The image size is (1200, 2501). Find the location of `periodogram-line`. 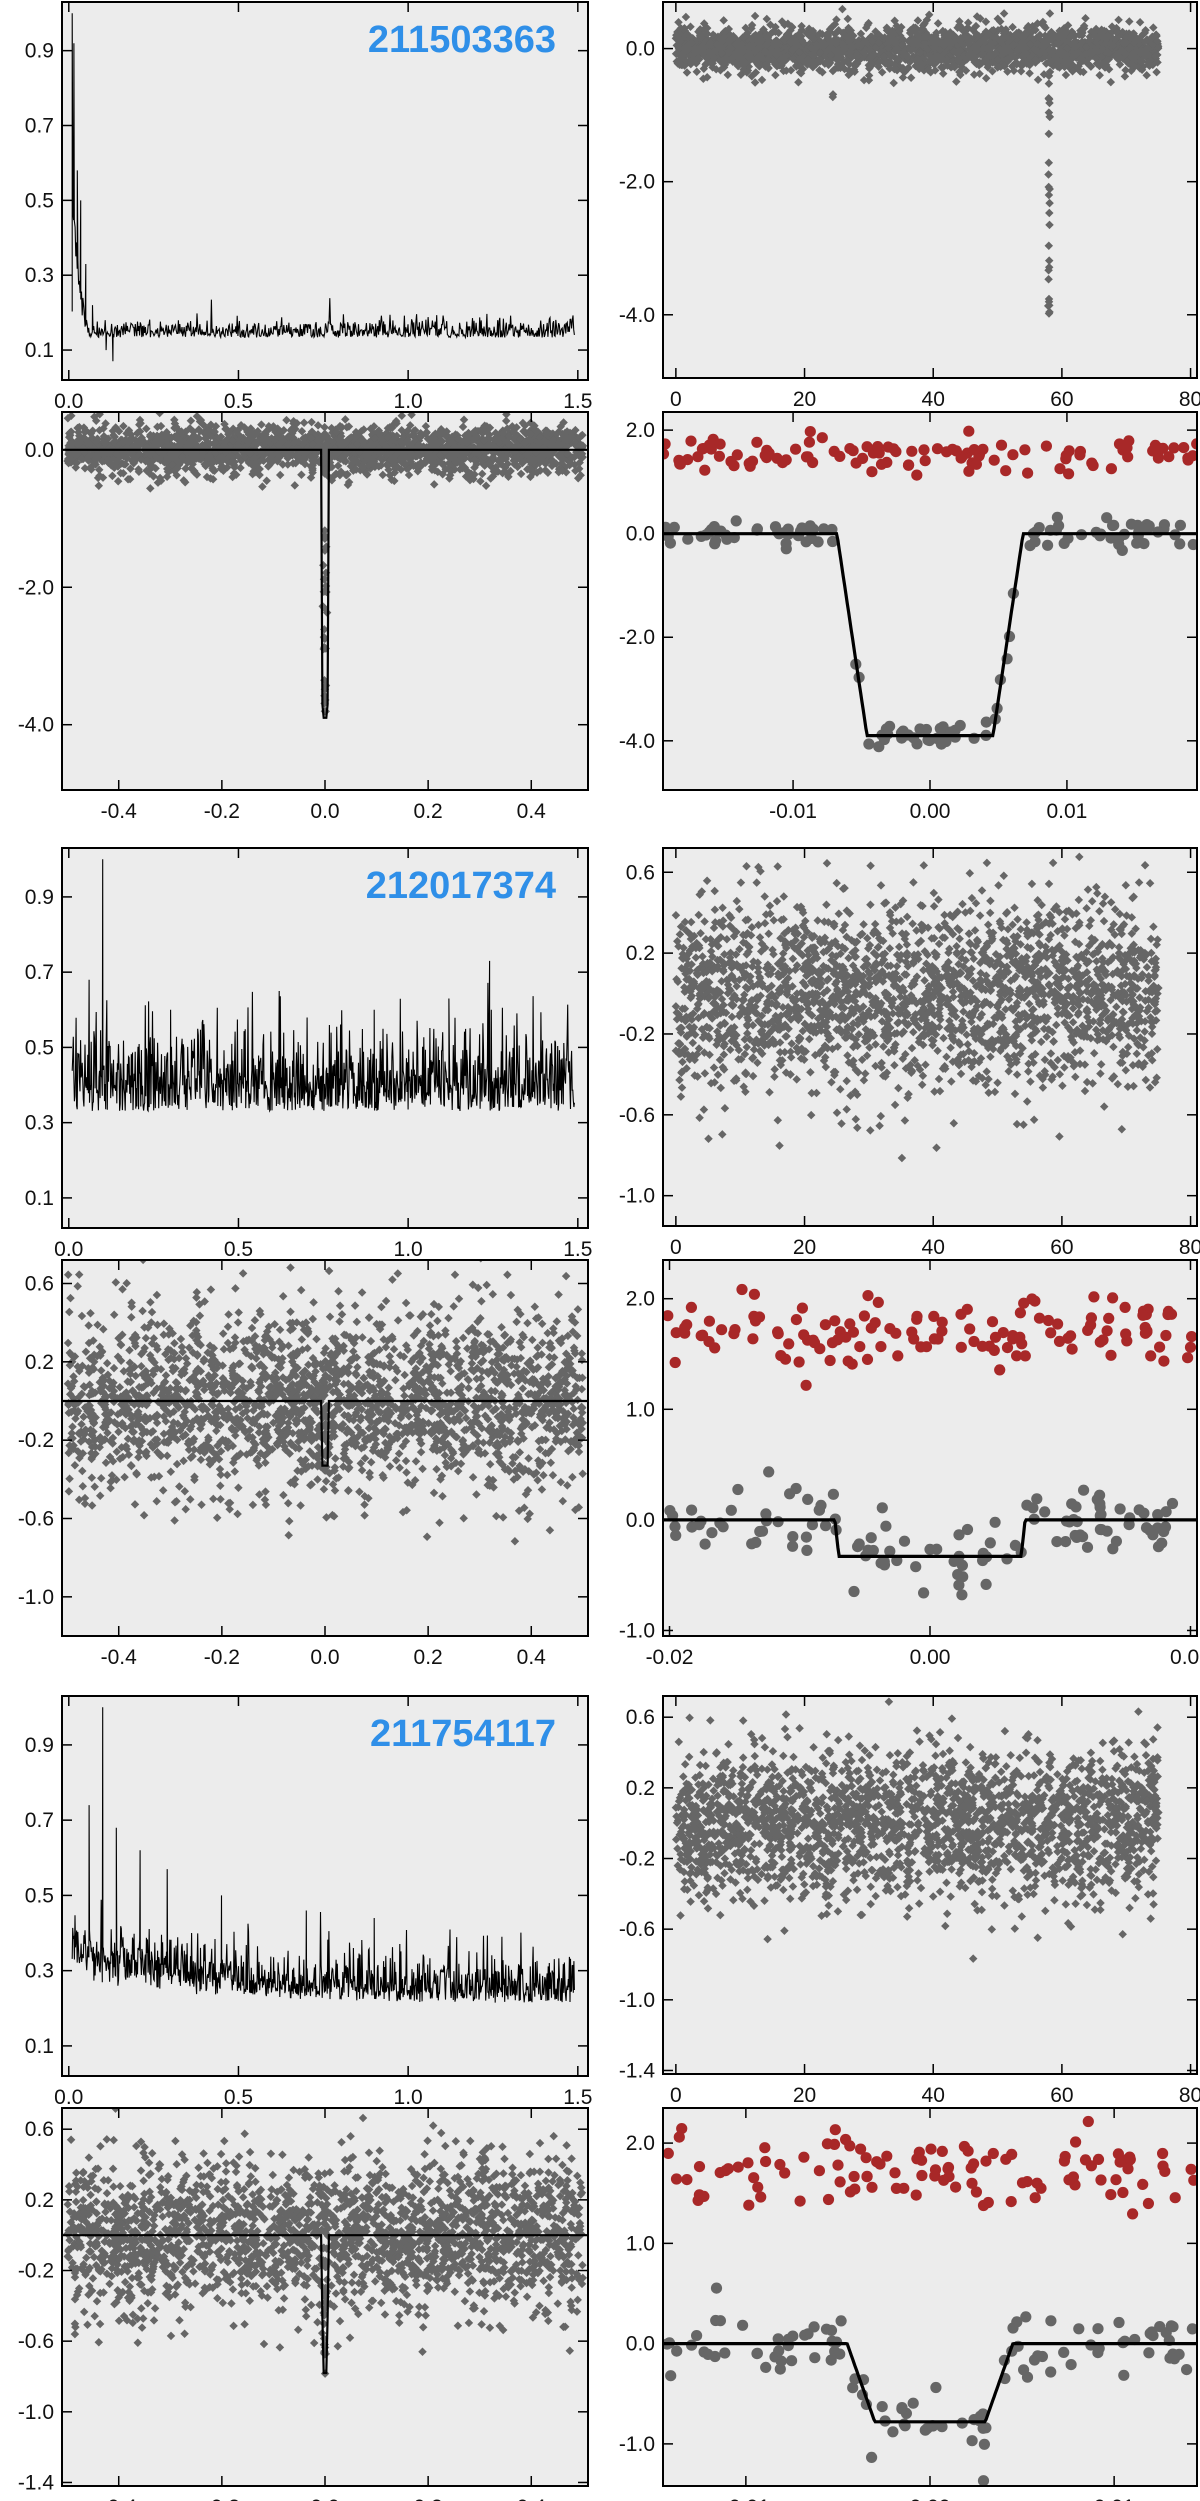

periodogram-line is located at coordinates (323, 986).